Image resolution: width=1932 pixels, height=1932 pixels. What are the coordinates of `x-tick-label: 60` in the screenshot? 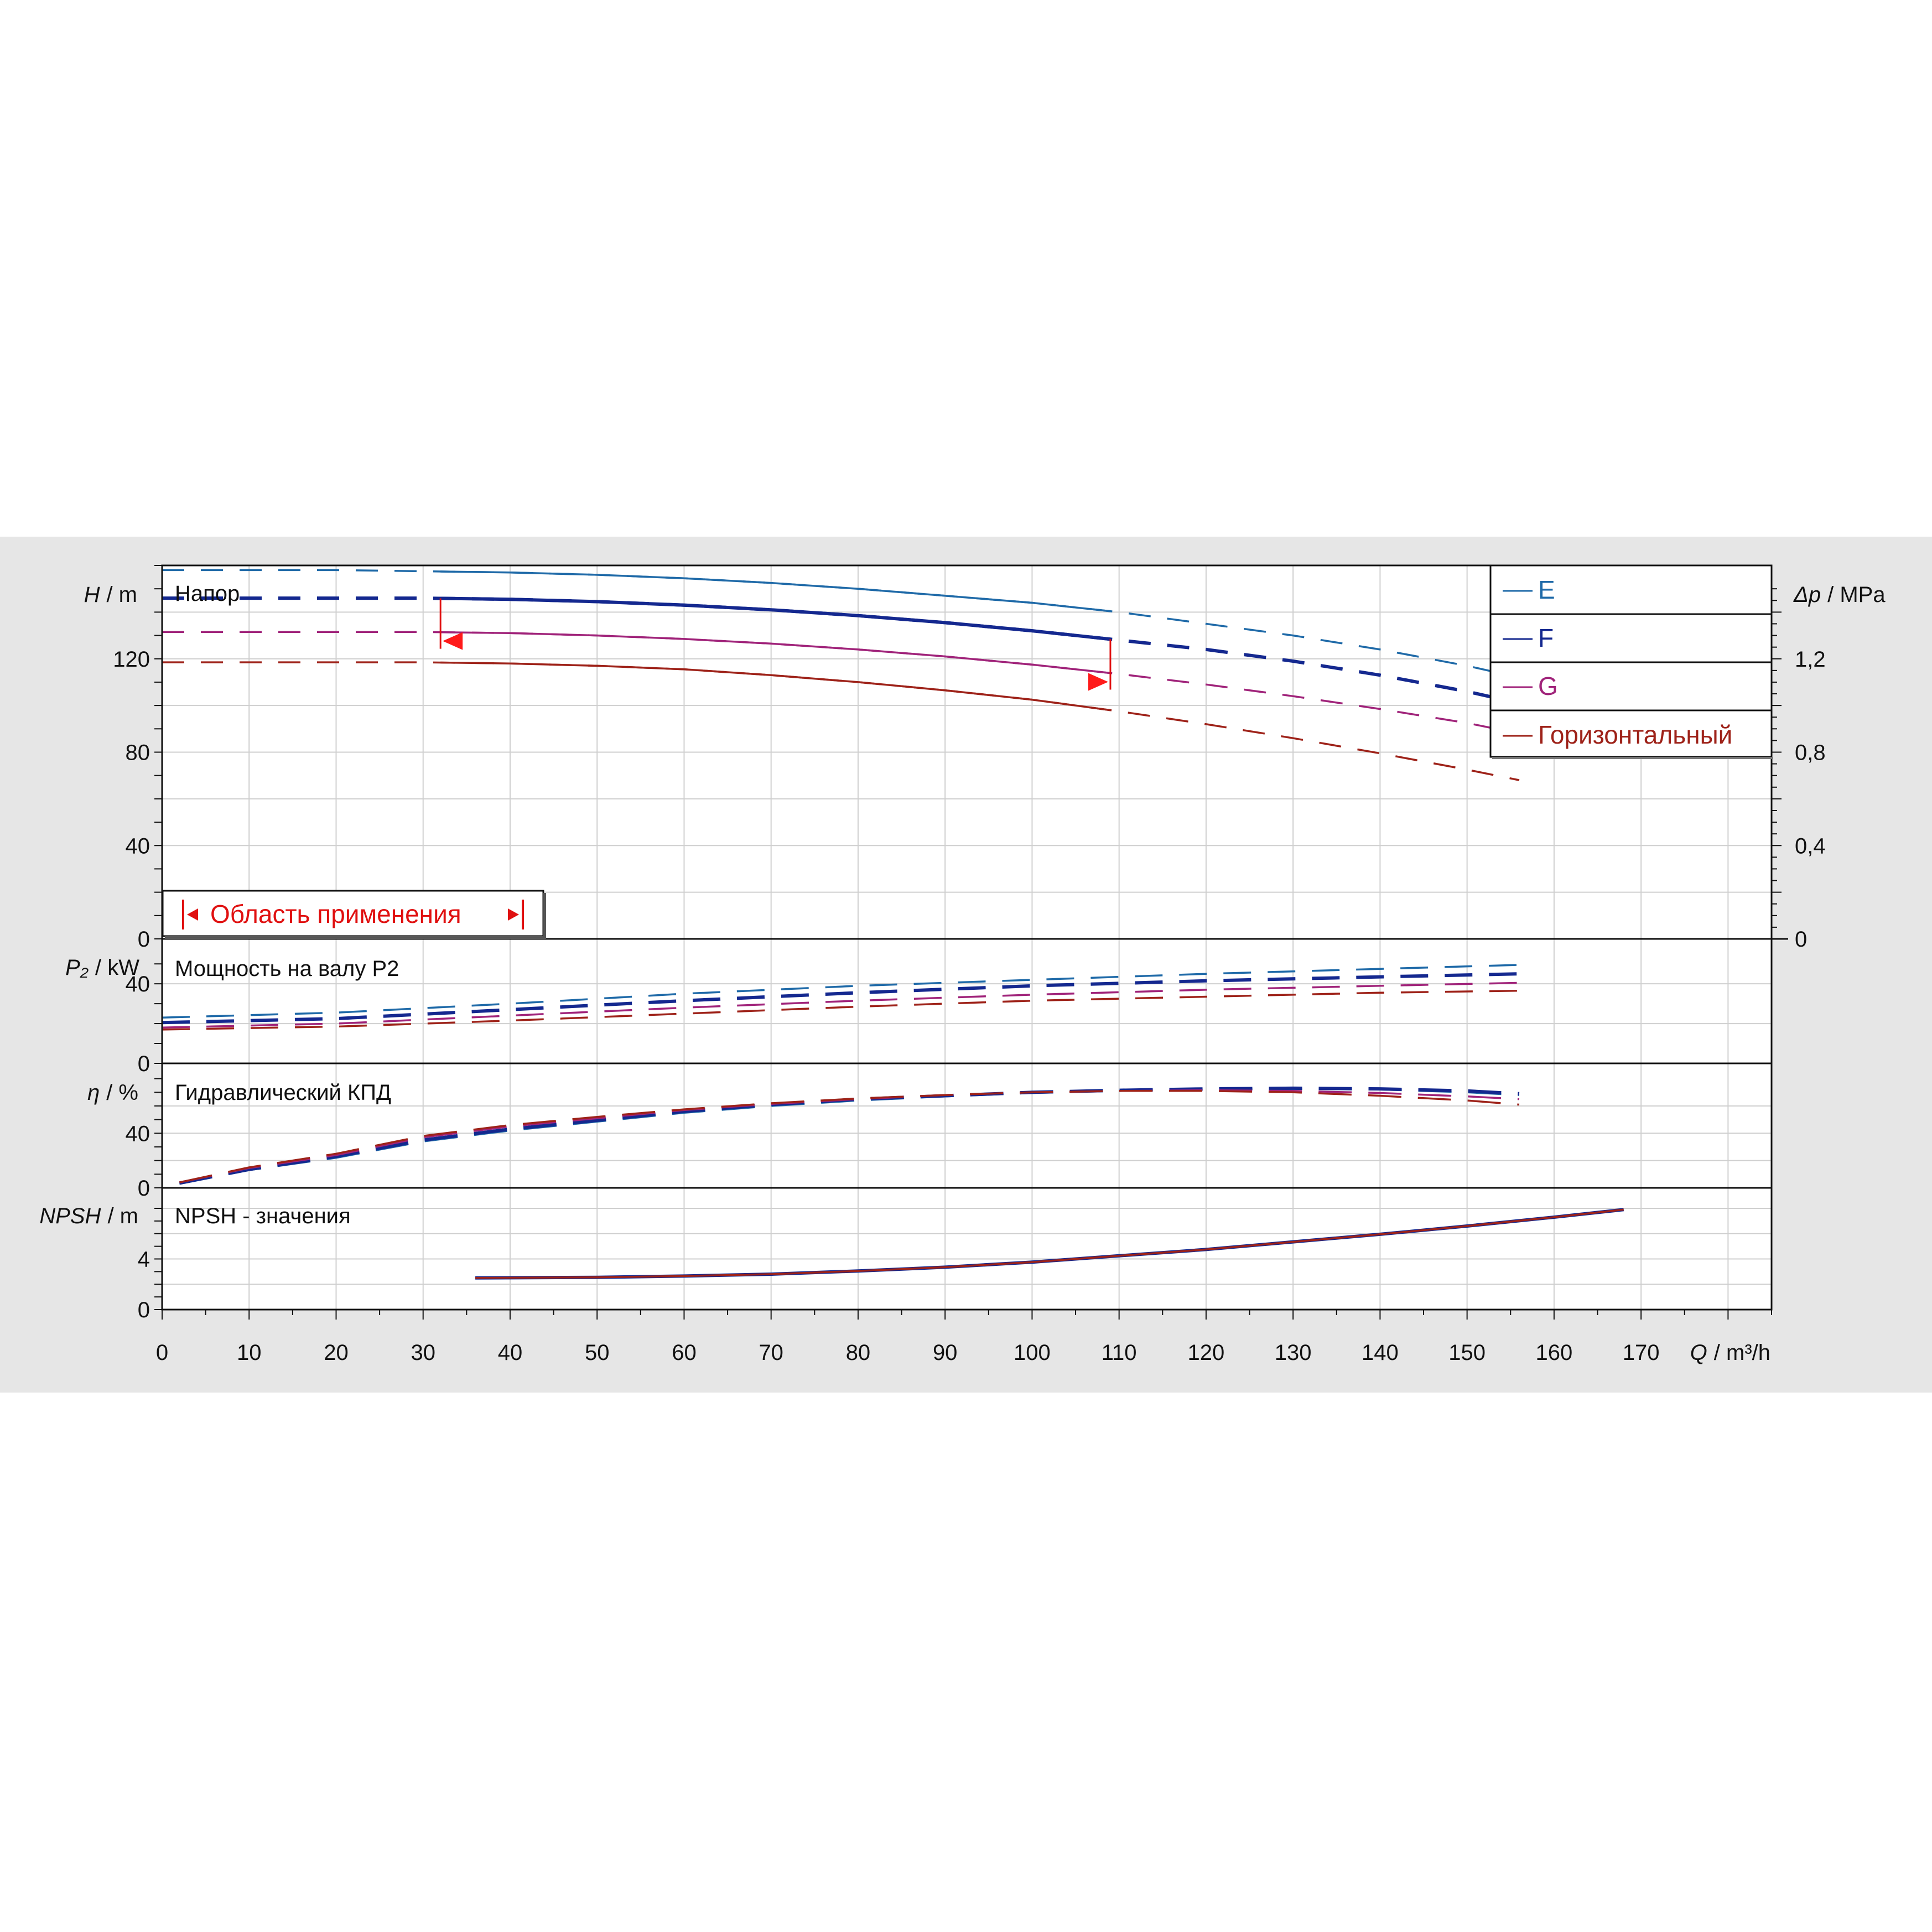 It's located at (684, 1353).